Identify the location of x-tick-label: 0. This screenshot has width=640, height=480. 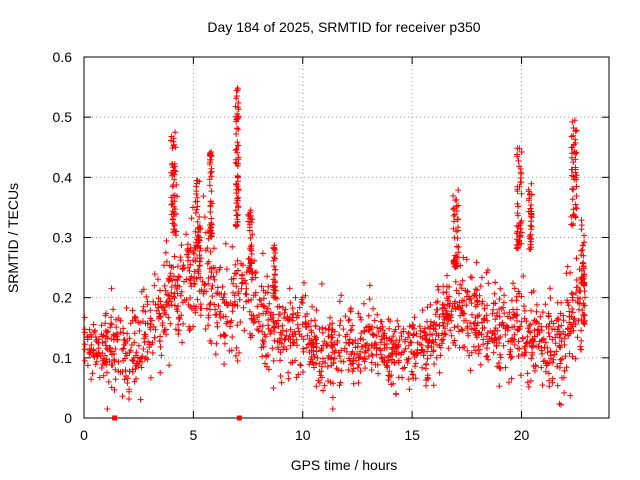
(84, 435).